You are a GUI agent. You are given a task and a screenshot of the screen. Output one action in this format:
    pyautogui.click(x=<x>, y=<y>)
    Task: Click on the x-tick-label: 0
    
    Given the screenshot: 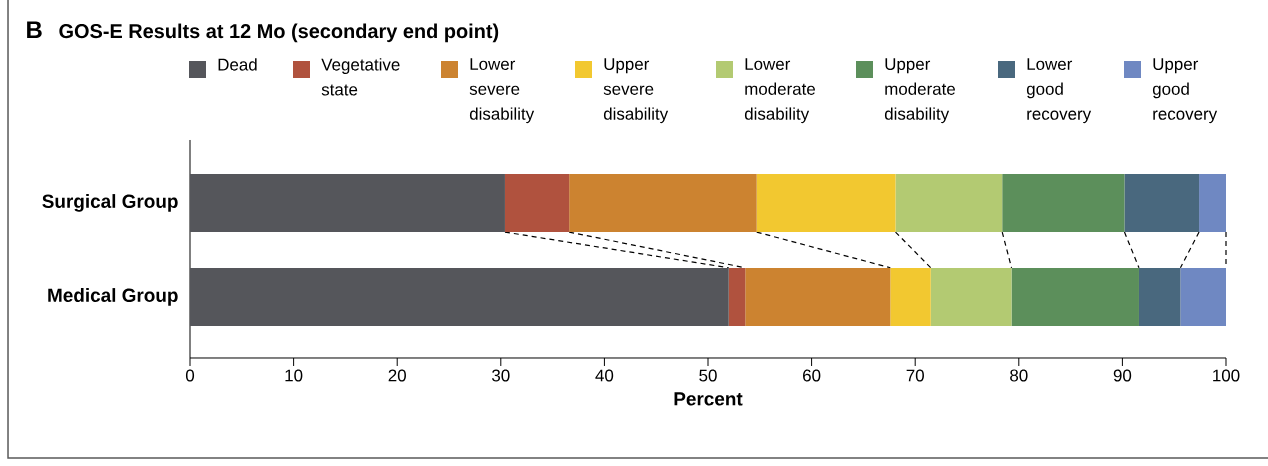 What is the action you would take?
    pyautogui.click(x=190, y=375)
    